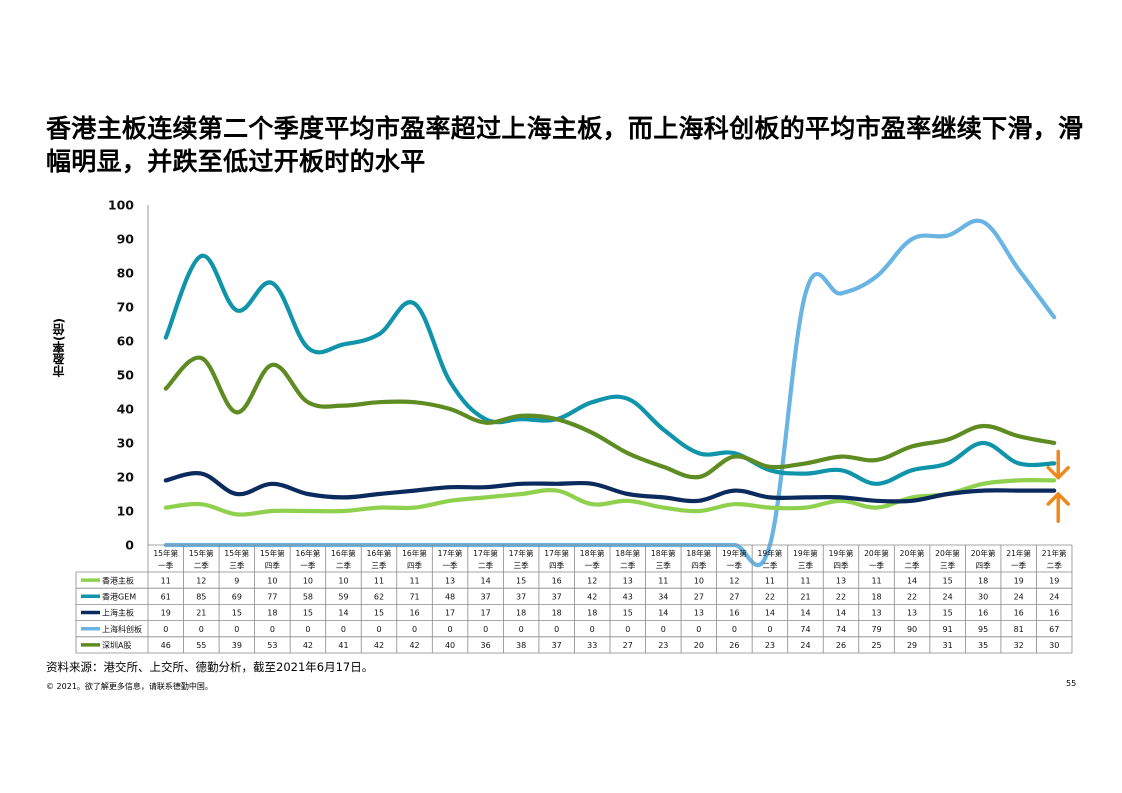 This screenshot has width=1122, height=793. I want to click on y-tick-label: 90, so click(126, 239).